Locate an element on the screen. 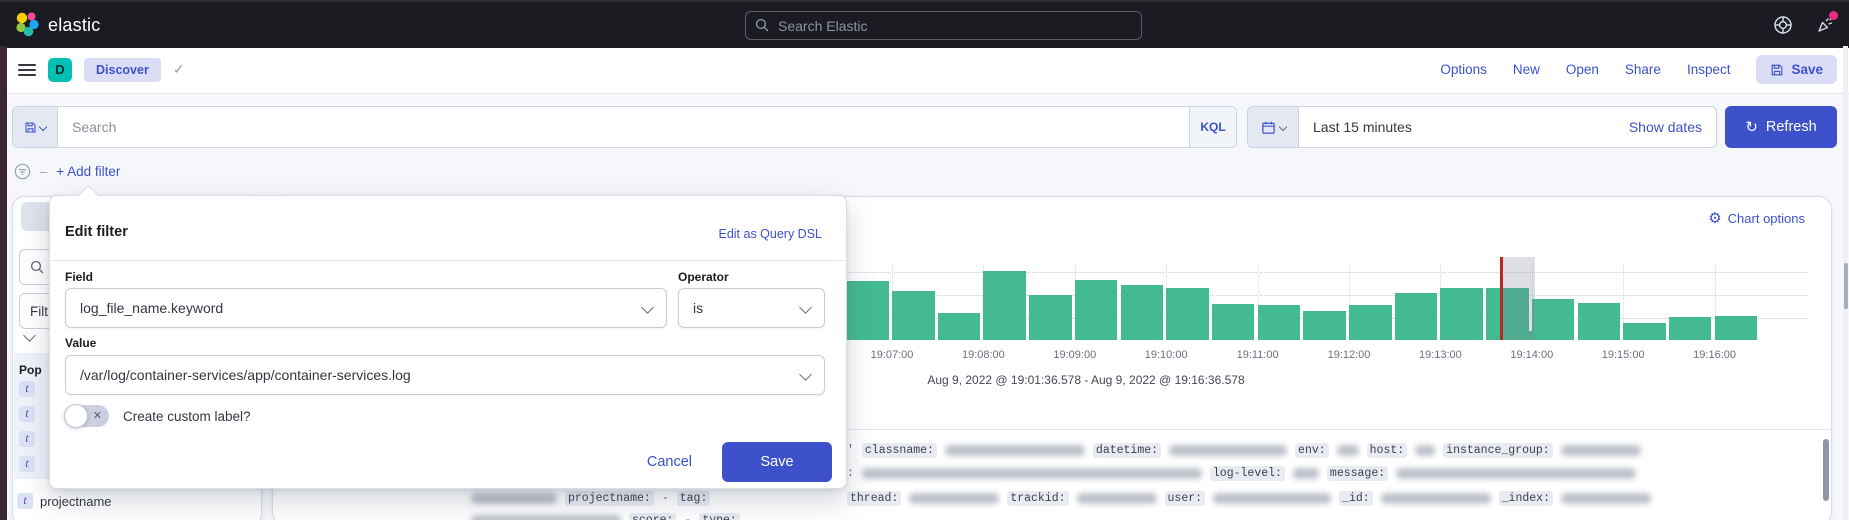  elastic-logo: elastic is located at coordinates (57, 25).